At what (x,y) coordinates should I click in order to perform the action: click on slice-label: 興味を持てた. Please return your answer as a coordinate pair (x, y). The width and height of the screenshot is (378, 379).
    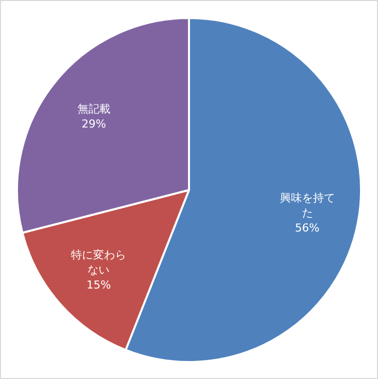
    Looking at the image, I should click on (307, 206).